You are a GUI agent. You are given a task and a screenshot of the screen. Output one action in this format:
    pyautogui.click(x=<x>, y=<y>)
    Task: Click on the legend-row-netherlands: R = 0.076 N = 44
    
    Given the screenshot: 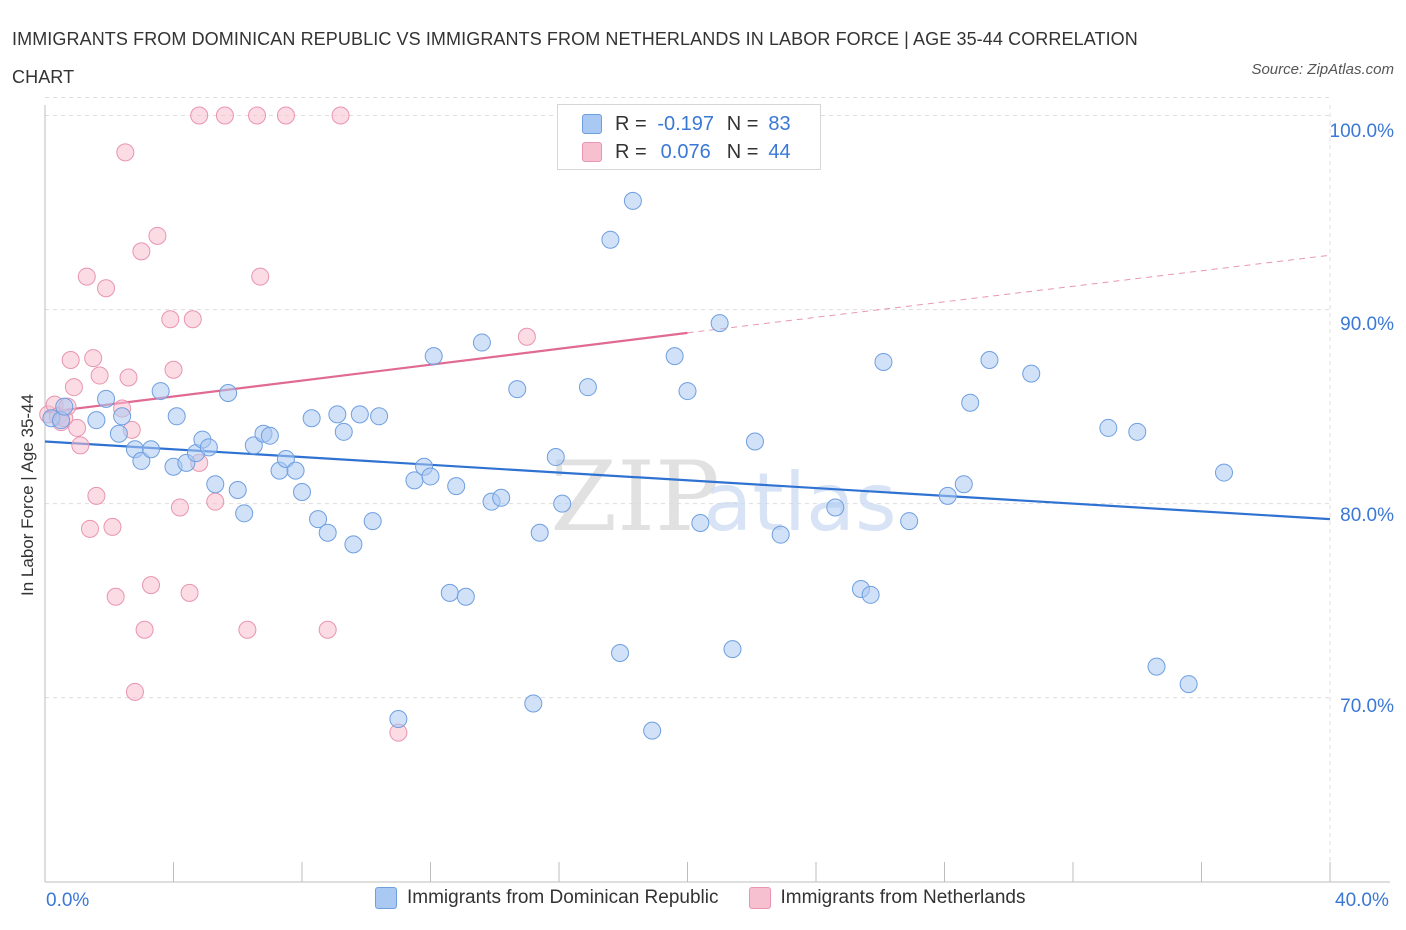 What is the action you would take?
    pyautogui.click(x=686, y=152)
    